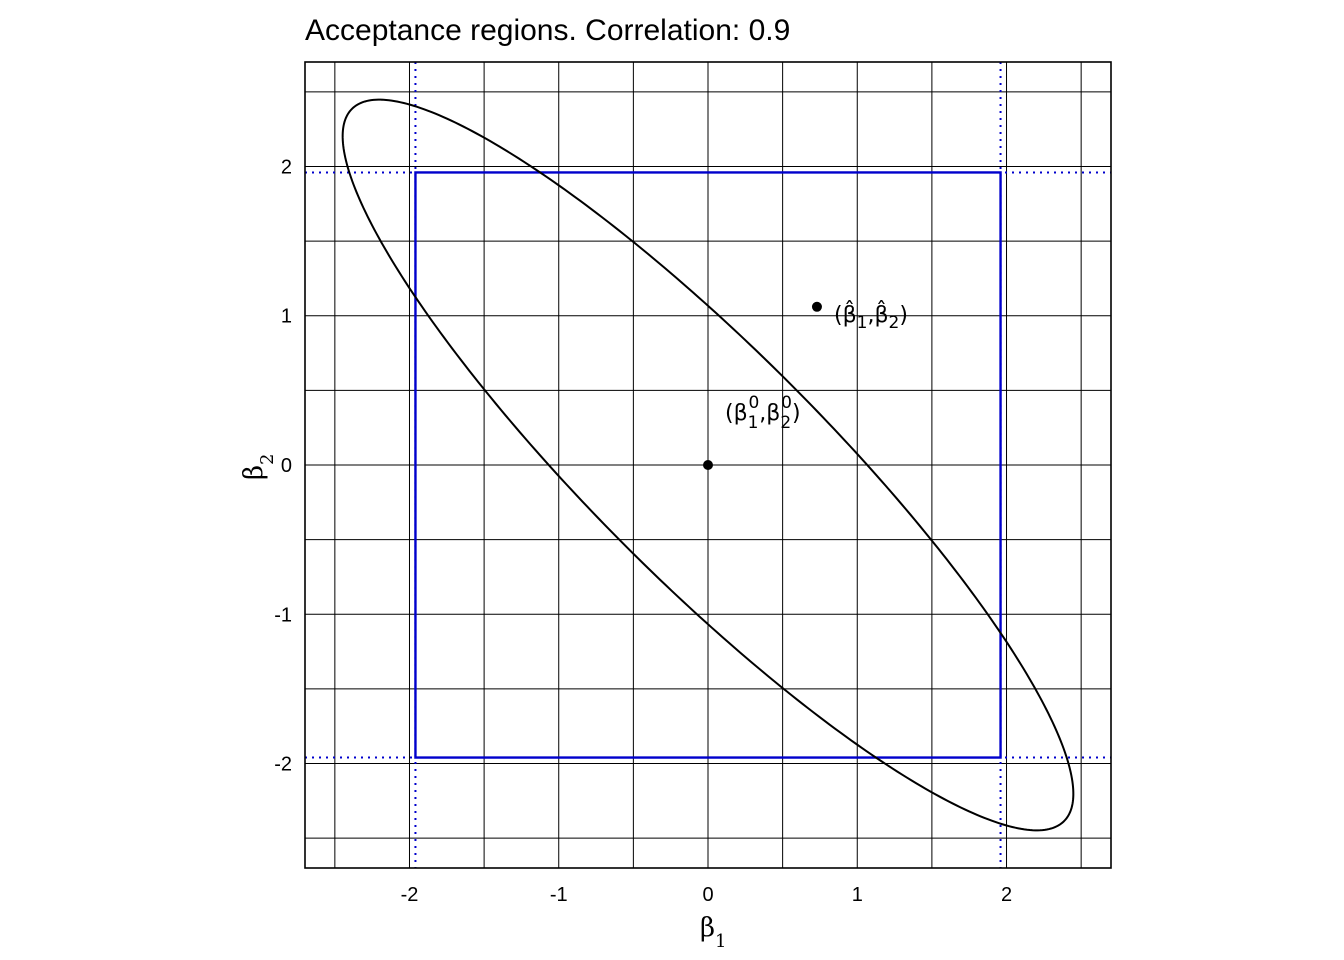  I want to click on y-tick-label: -2, so click(283, 765).